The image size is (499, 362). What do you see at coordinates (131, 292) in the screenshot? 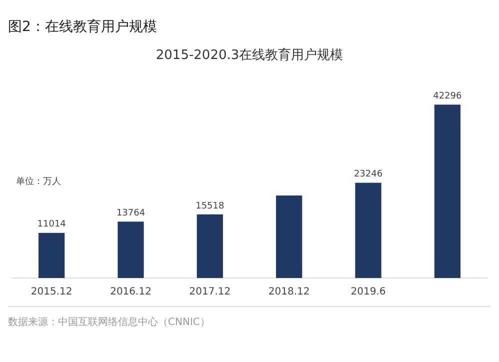
I see `x-tick-label: 2016.12` at bounding box center [131, 292].